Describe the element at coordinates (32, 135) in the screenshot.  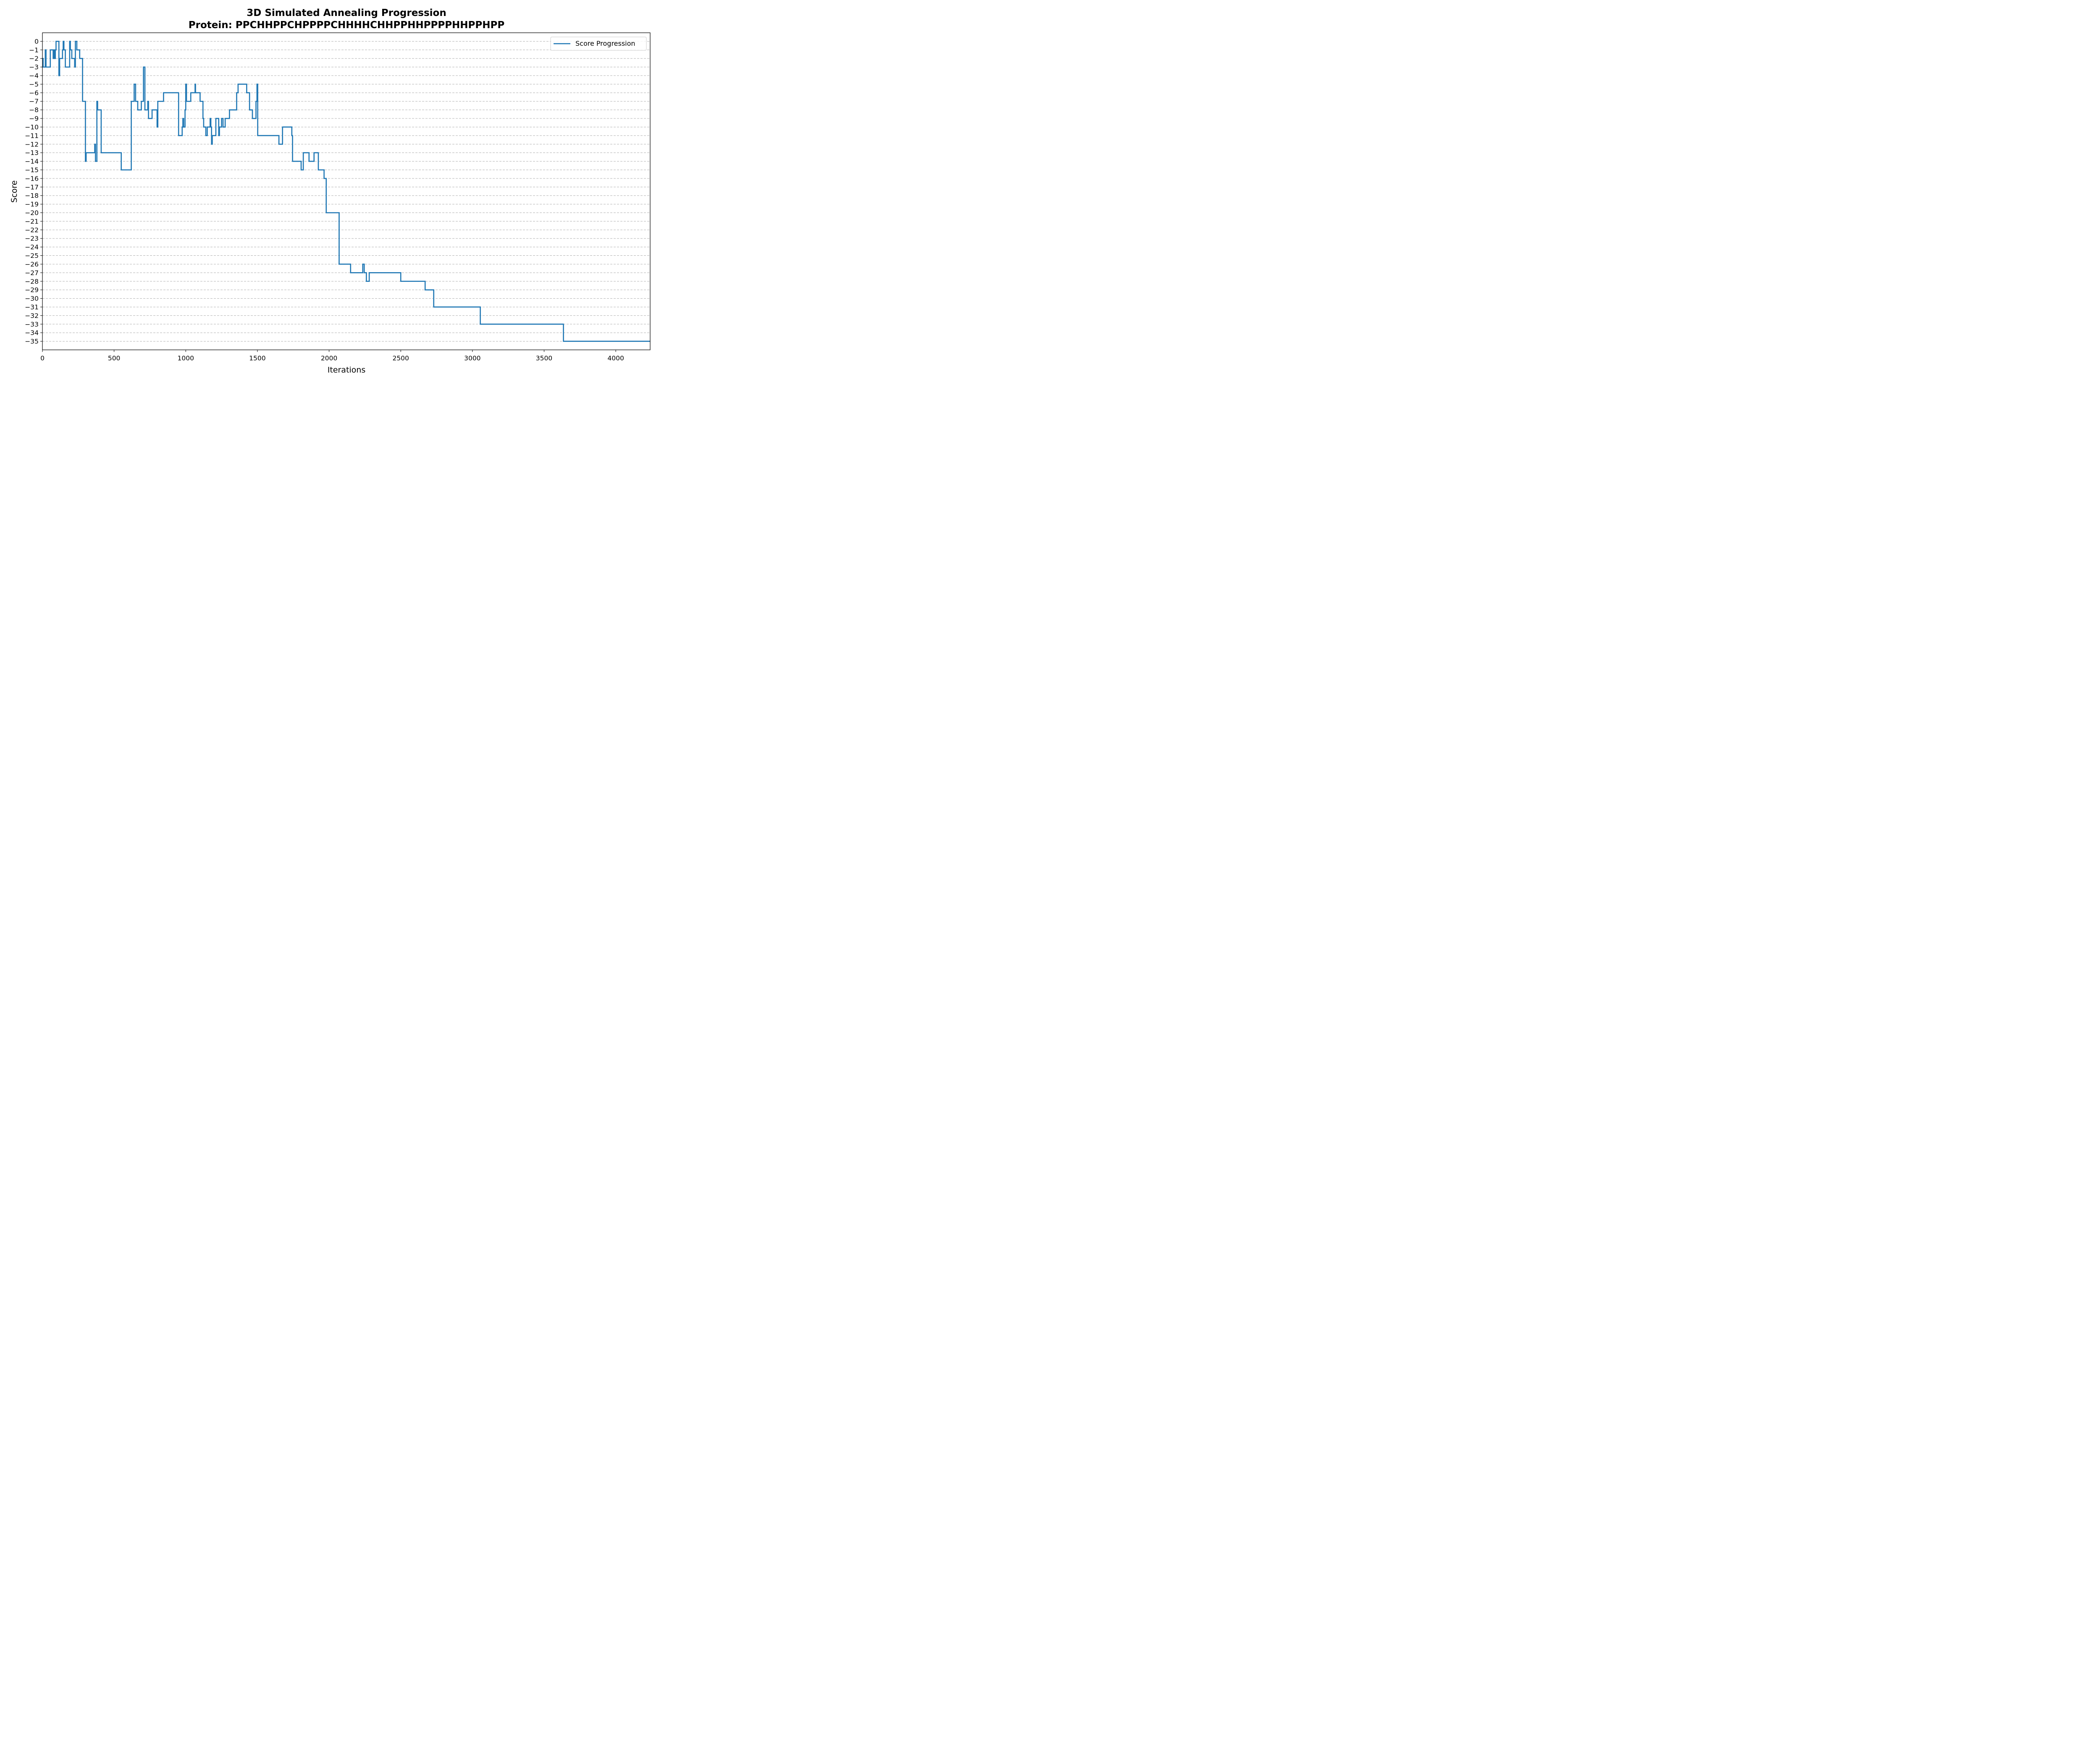
I see `y-tick-label: −11` at that location.